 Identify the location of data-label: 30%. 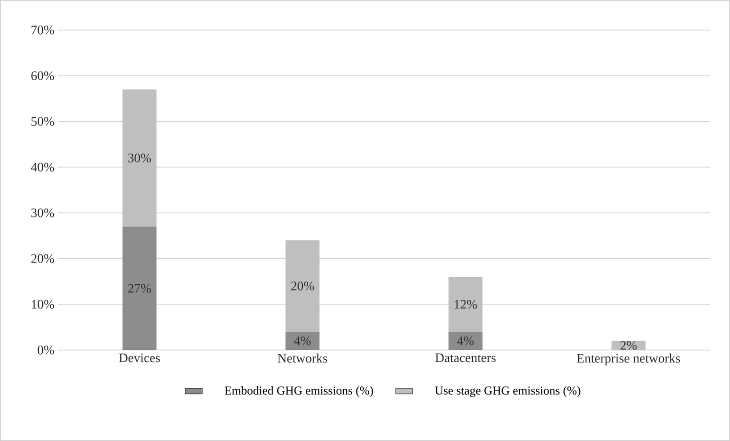
(139, 158).